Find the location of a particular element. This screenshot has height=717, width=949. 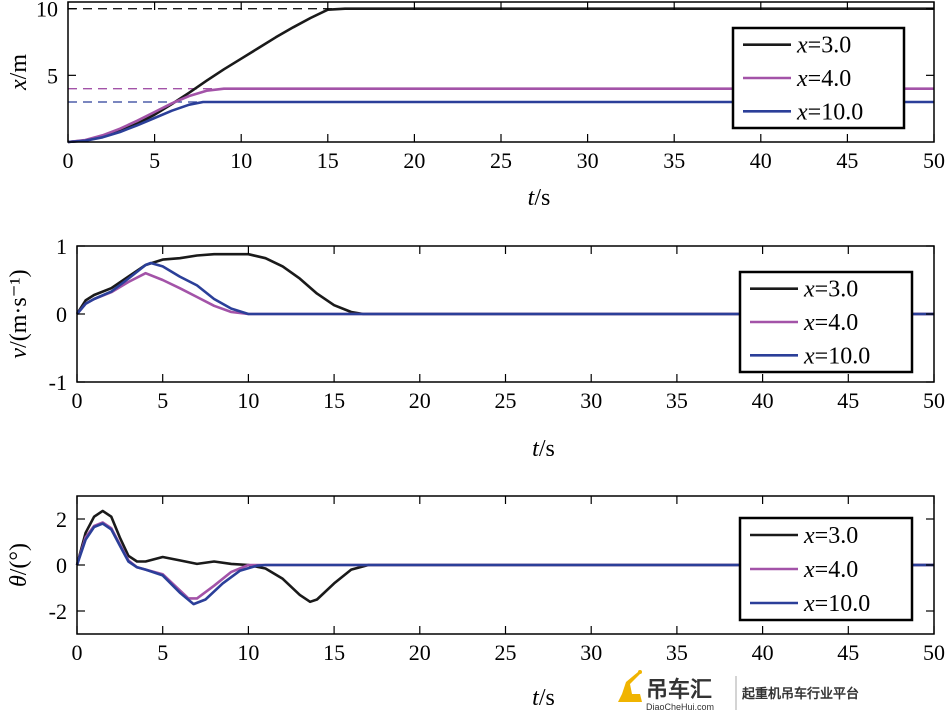

y-tick-label: 5 is located at coordinates (52, 75).